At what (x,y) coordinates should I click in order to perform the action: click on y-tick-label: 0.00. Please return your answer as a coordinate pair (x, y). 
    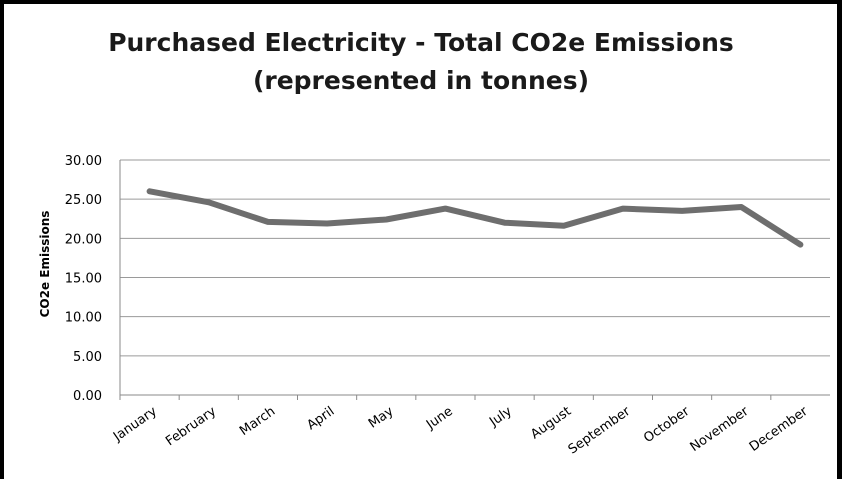
    Looking at the image, I should click on (87, 396).